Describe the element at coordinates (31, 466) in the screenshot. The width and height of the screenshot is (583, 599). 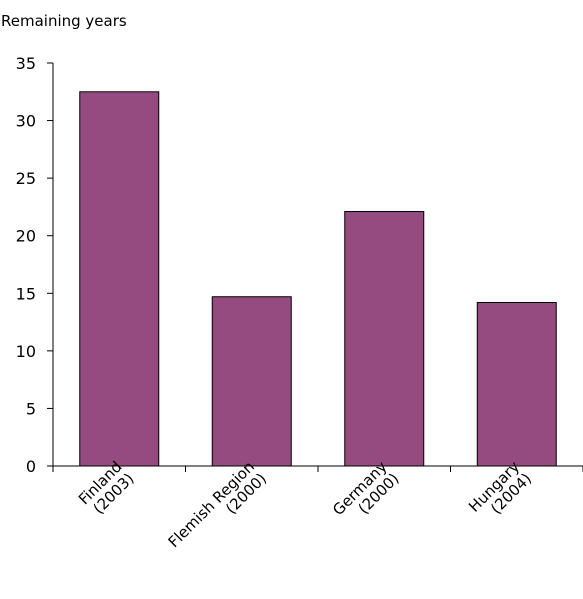
I see `y-tick-label: 0` at that location.